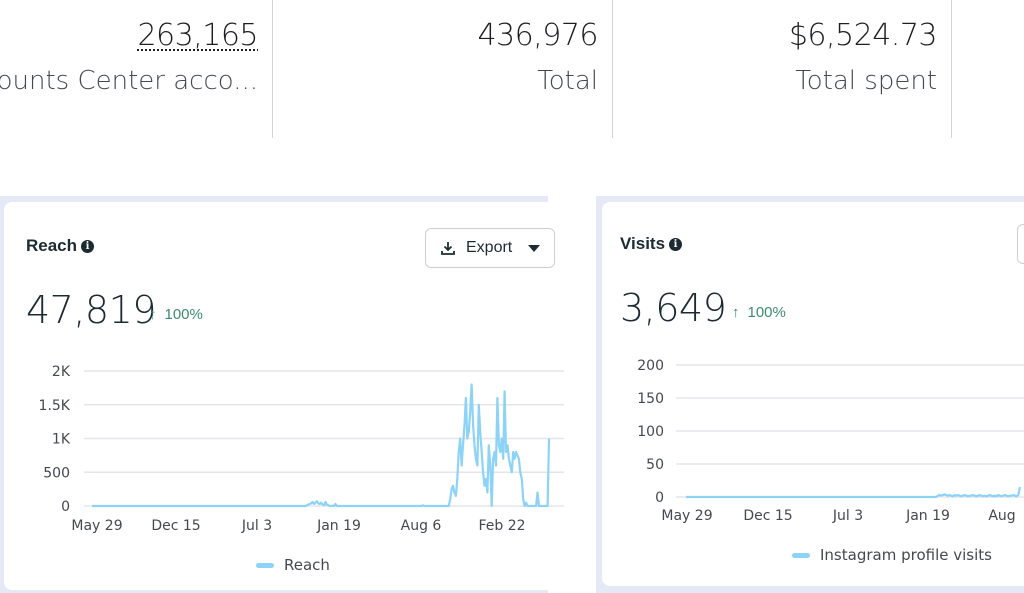 The image size is (1024, 593). Describe the element at coordinates (866, 81) in the screenshot. I see `stat-label: Total spent` at that location.